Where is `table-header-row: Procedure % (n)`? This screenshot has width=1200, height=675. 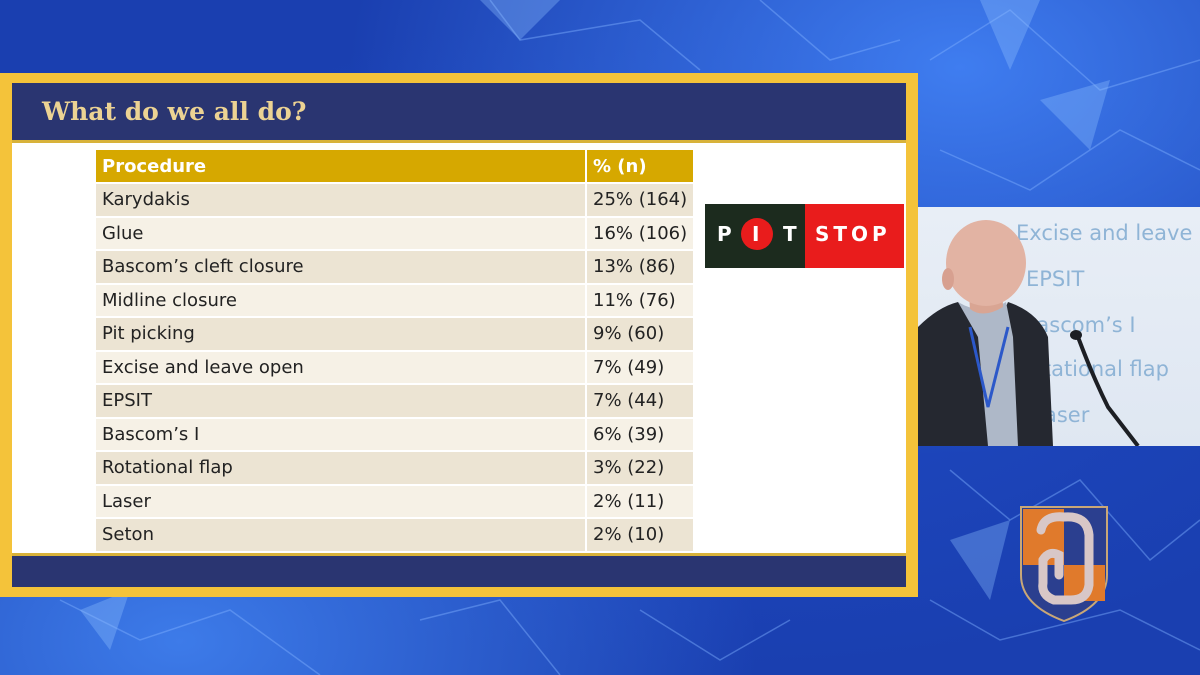 table-header-row: Procedure % (n) is located at coordinates (396, 166).